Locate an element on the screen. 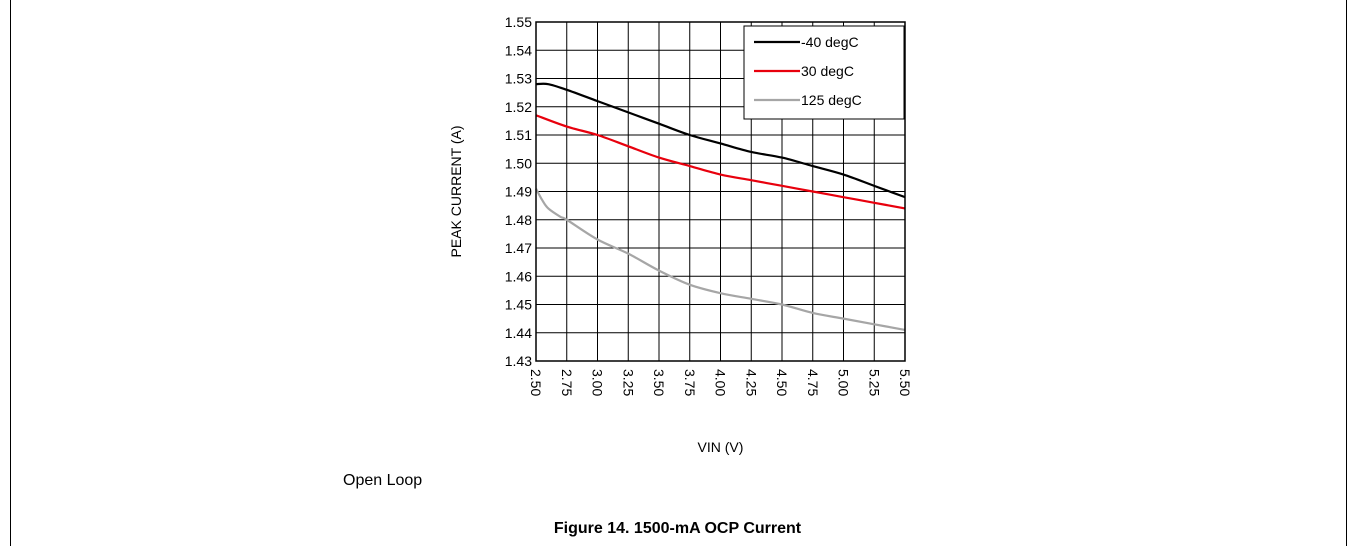 This screenshot has width=1355, height=546. y-tick-label: 1.52 is located at coordinates (518, 107).